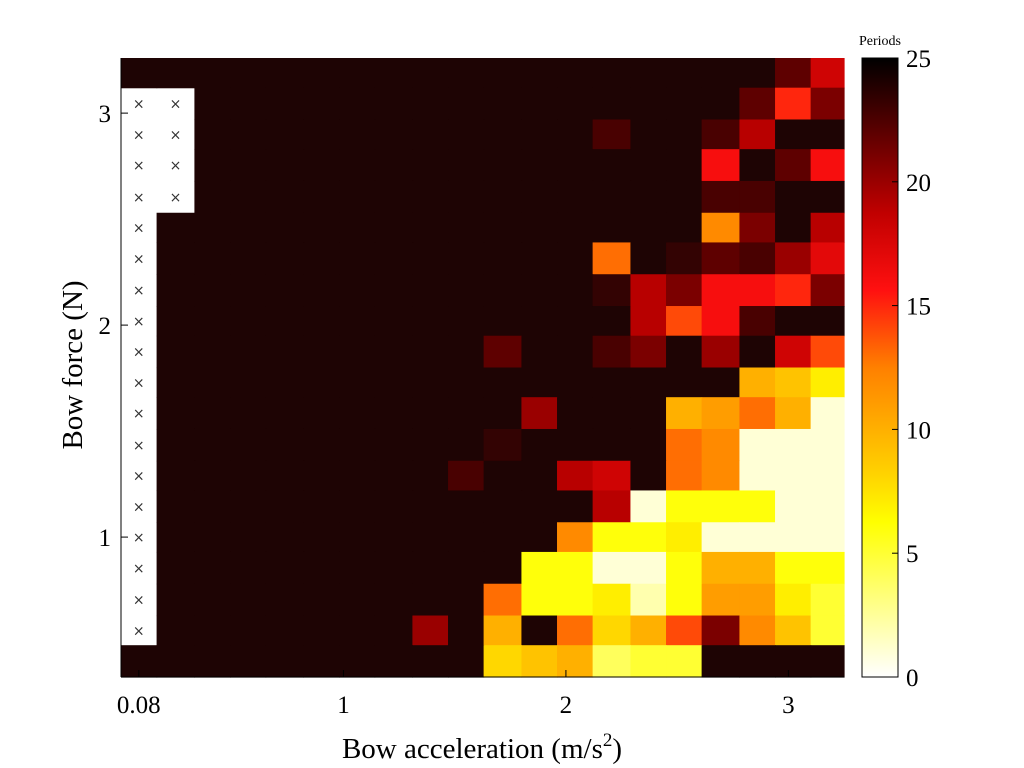 The width and height of the screenshot is (1024, 768). What do you see at coordinates (911, 369) in the screenshot?
I see `colorbar-ticks: 0 5 10 15 20 25` at bounding box center [911, 369].